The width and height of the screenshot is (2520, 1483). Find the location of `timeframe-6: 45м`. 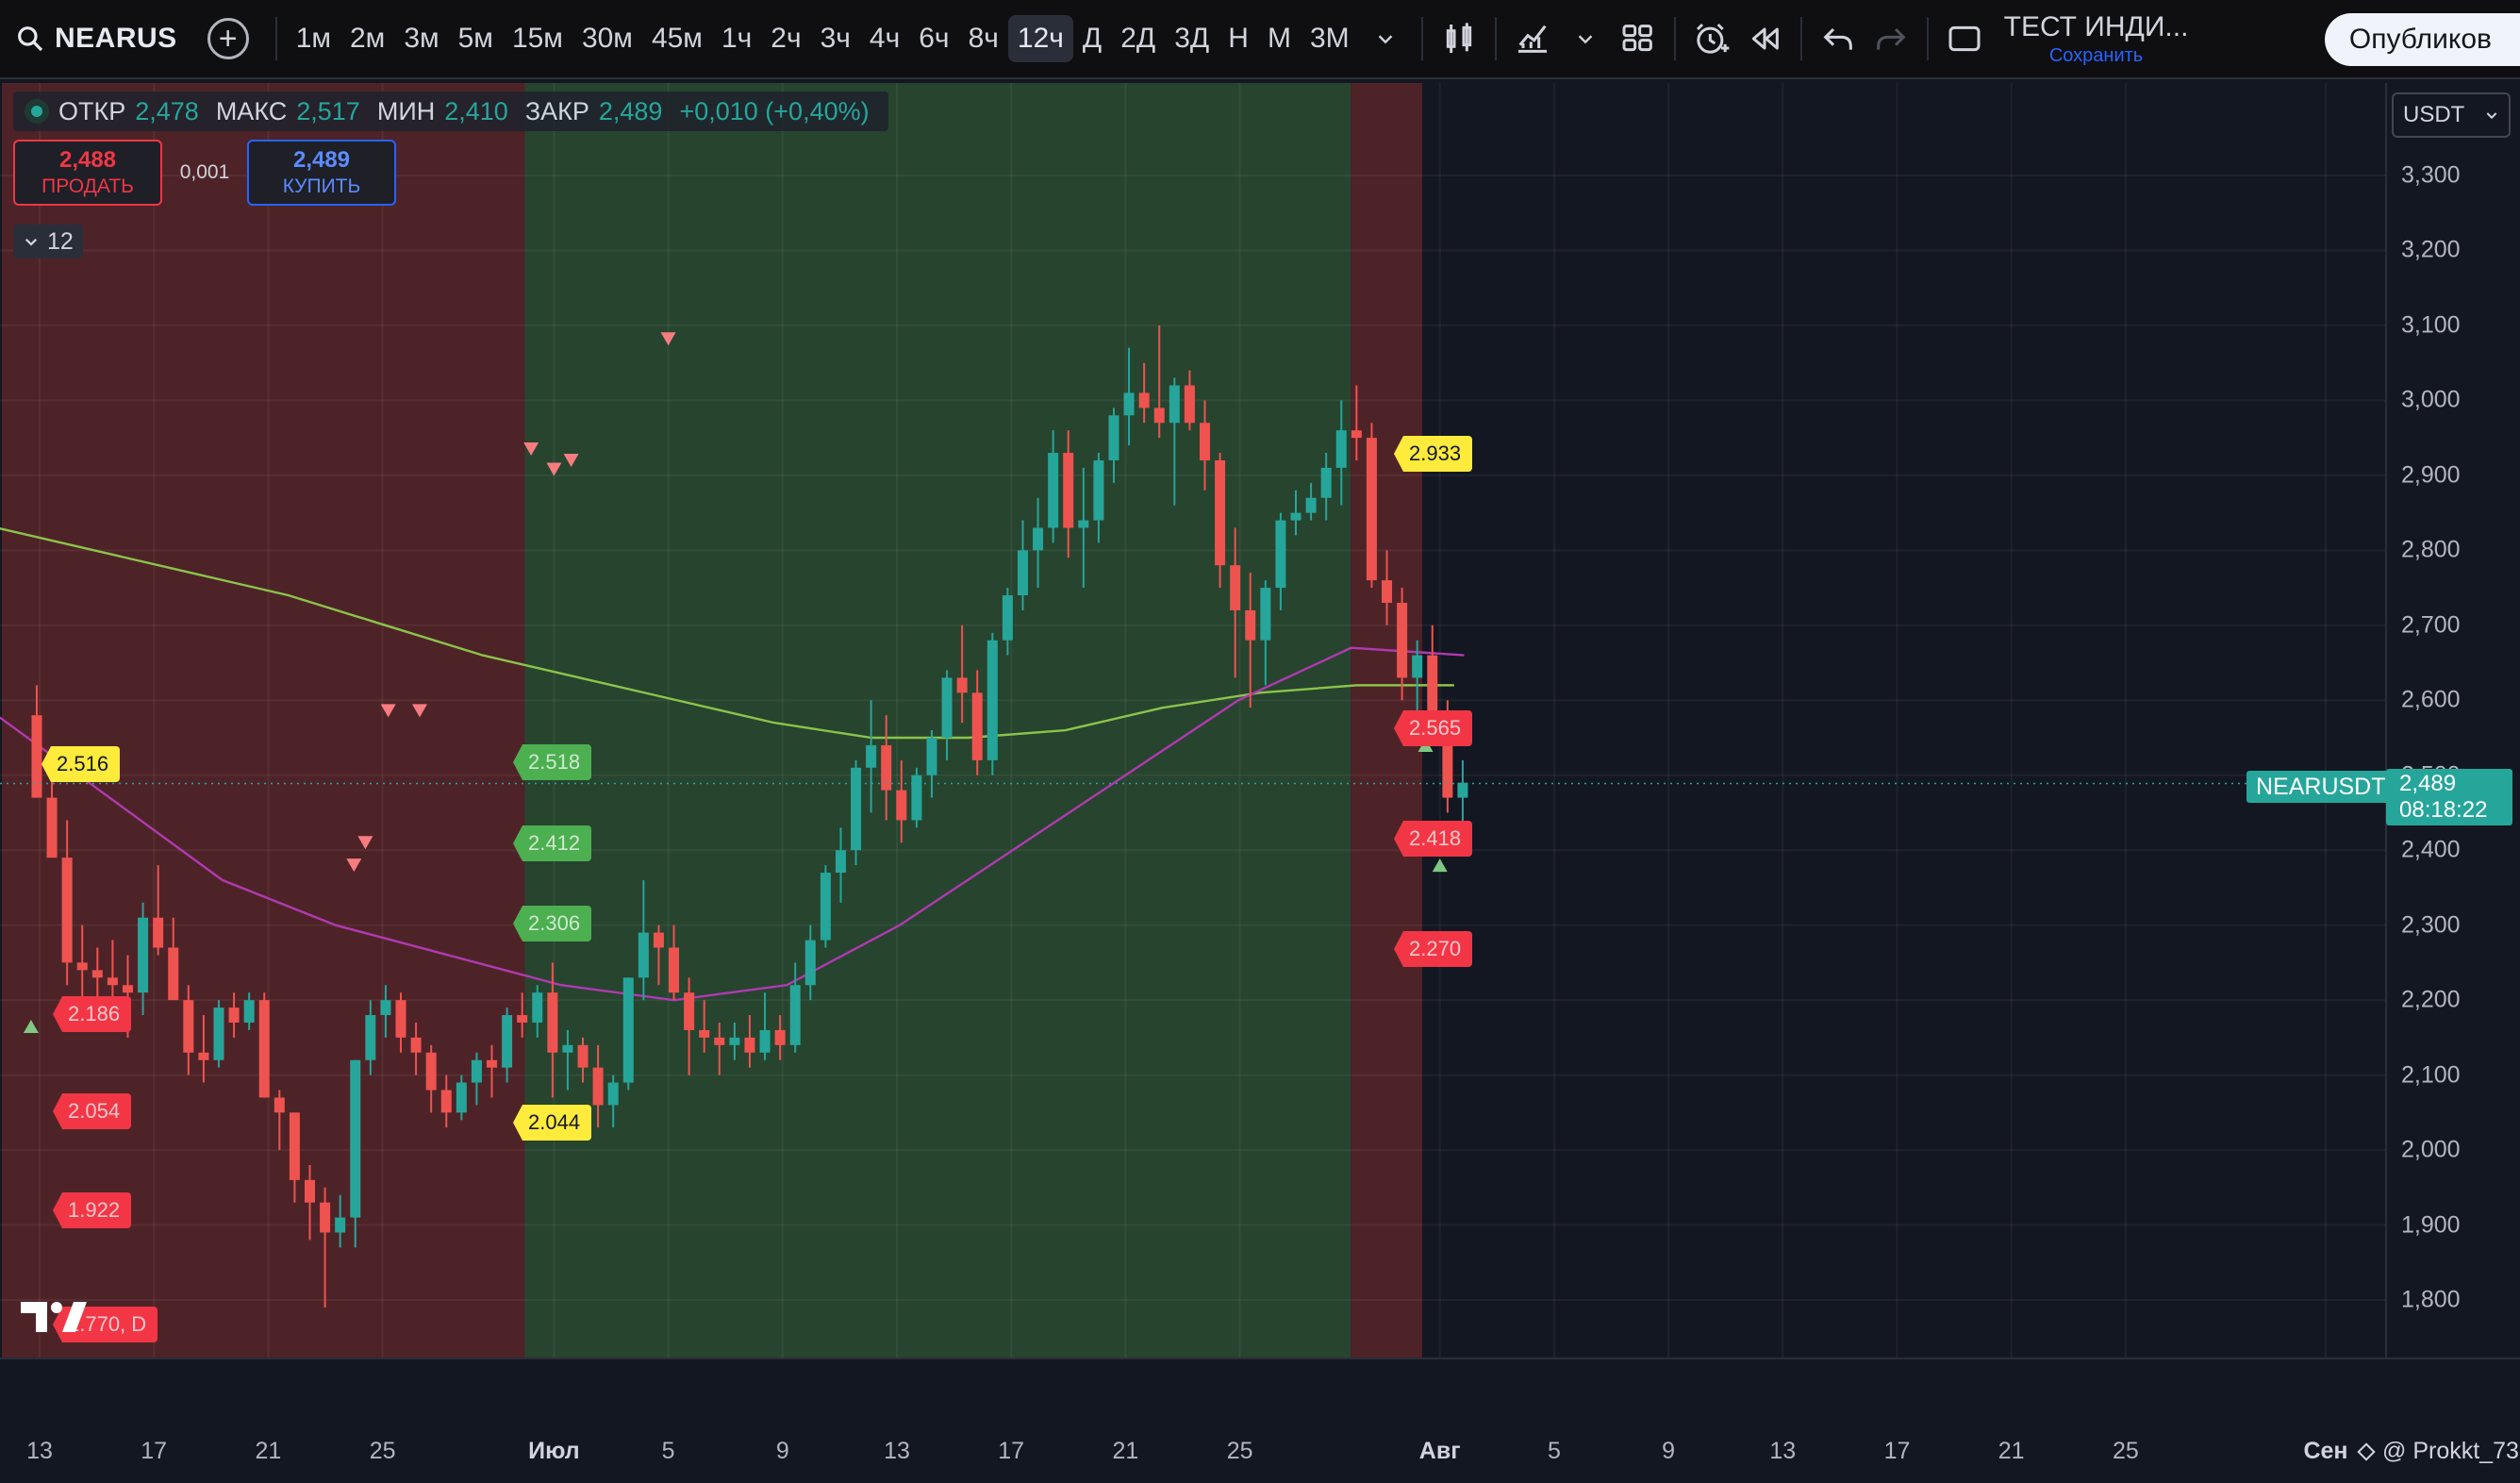

timeframe-6: 45м is located at coordinates (677, 38).